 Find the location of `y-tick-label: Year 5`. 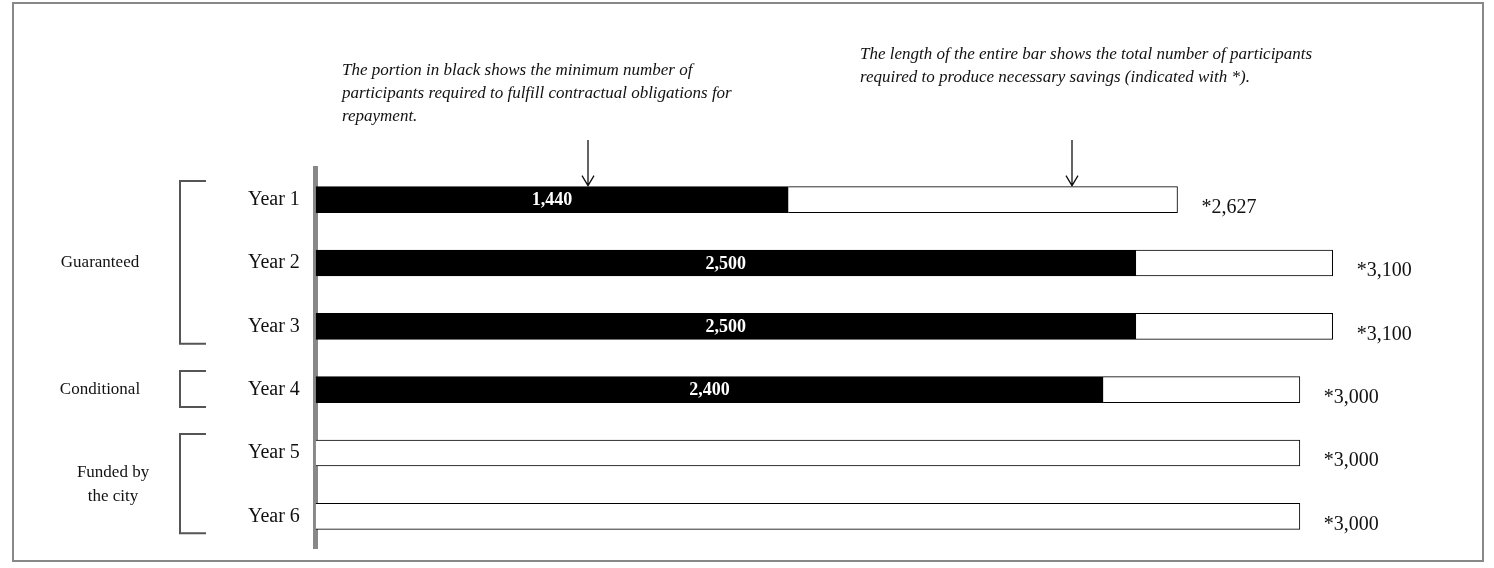

y-tick-label: Year 5 is located at coordinates (274, 451).